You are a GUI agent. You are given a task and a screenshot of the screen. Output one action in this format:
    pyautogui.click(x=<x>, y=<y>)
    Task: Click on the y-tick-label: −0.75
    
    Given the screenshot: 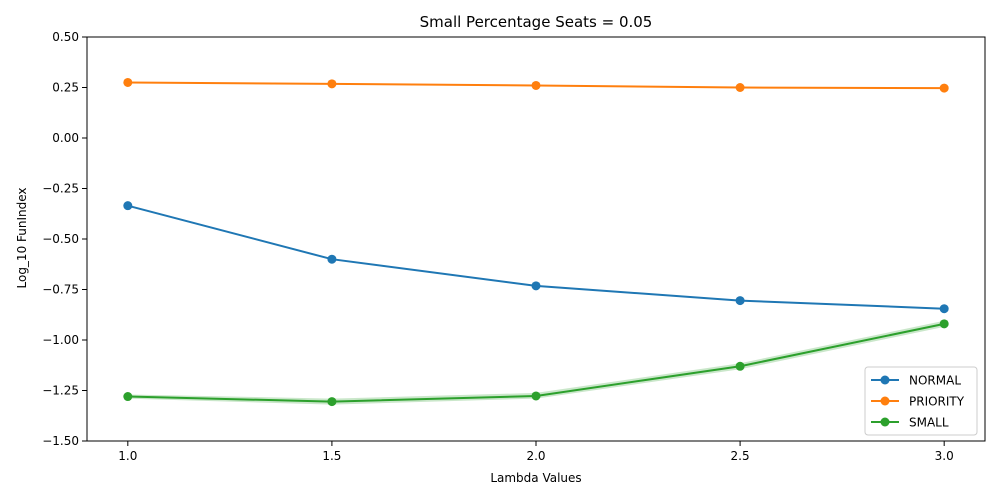 What is the action you would take?
    pyautogui.click(x=60, y=290)
    